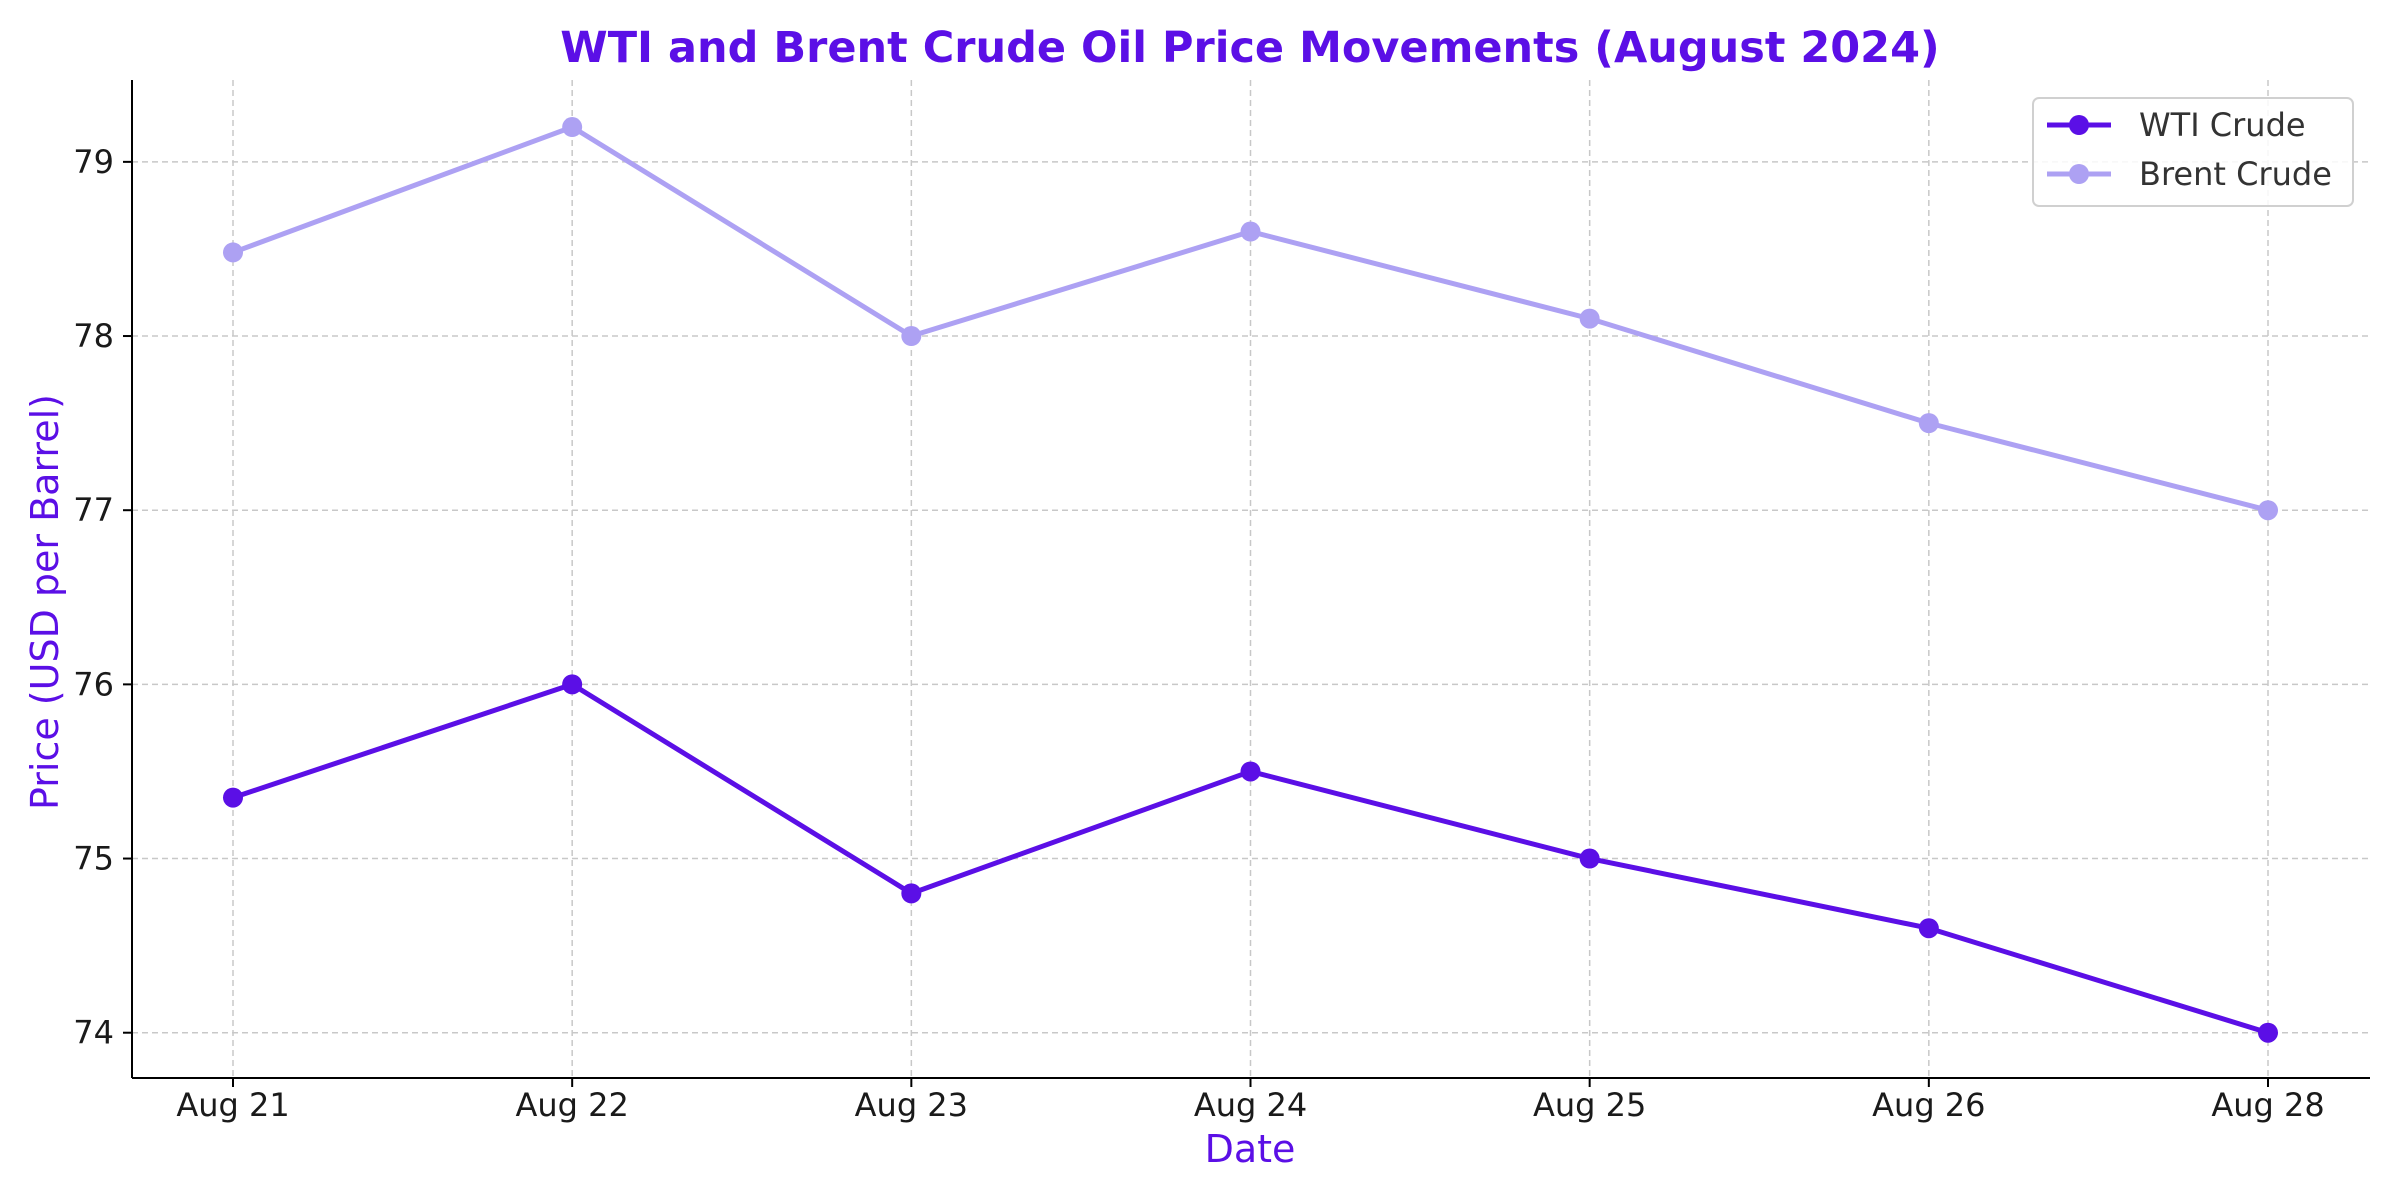 The image size is (2400, 1200). What do you see at coordinates (2222, 125) in the screenshot?
I see `legend-label-wti: WTI Crude` at bounding box center [2222, 125].